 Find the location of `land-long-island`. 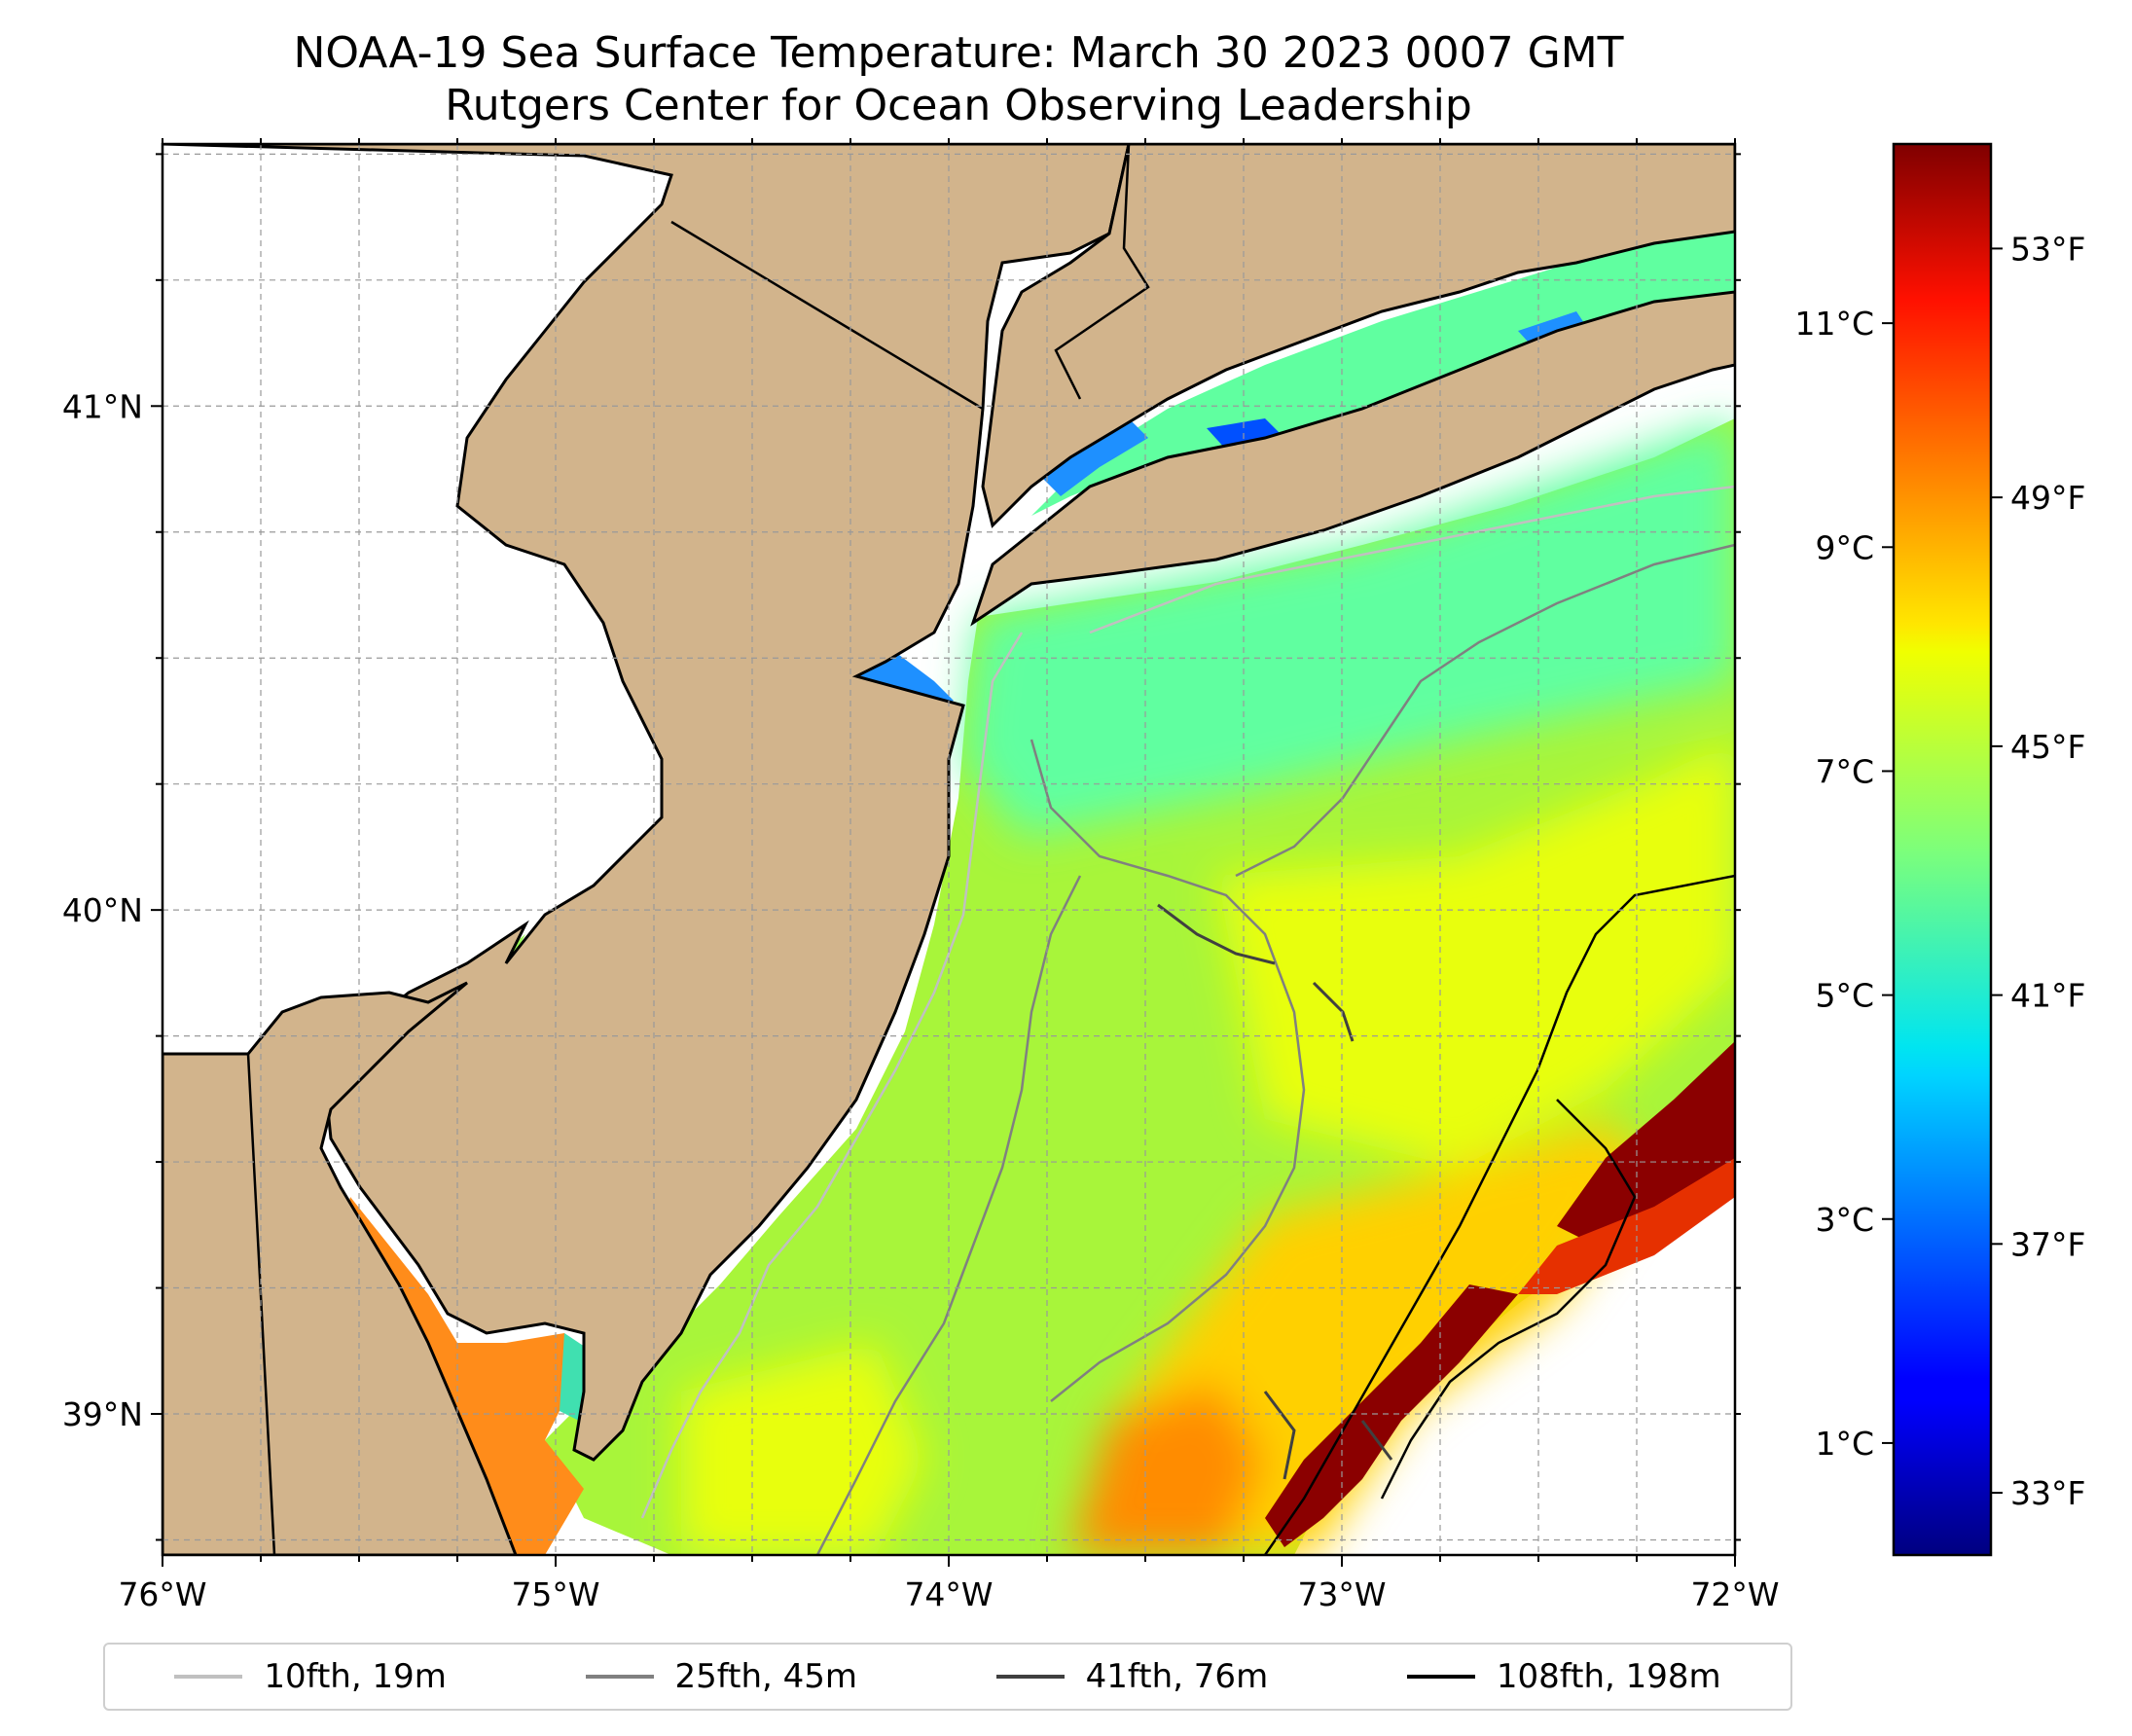

land-long-island is located at coordinates (1352, 459).